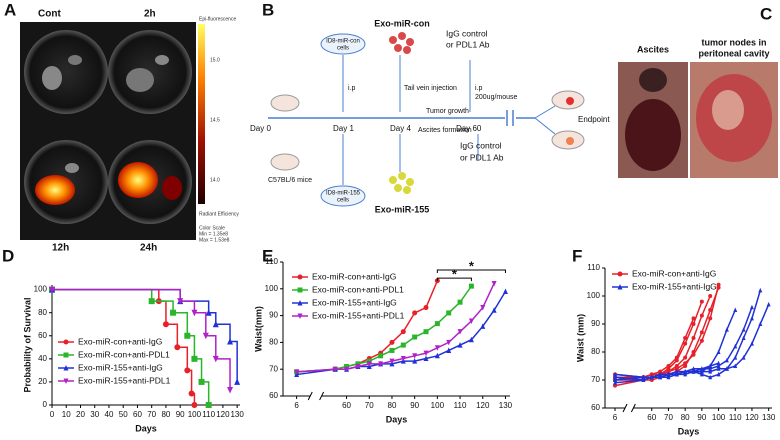 Image resolution: width=780 pixels, height=440 pixels. Describe the element at coordinates (469, 128) in the screenshot. I see `day-label: Day 60` at that location.